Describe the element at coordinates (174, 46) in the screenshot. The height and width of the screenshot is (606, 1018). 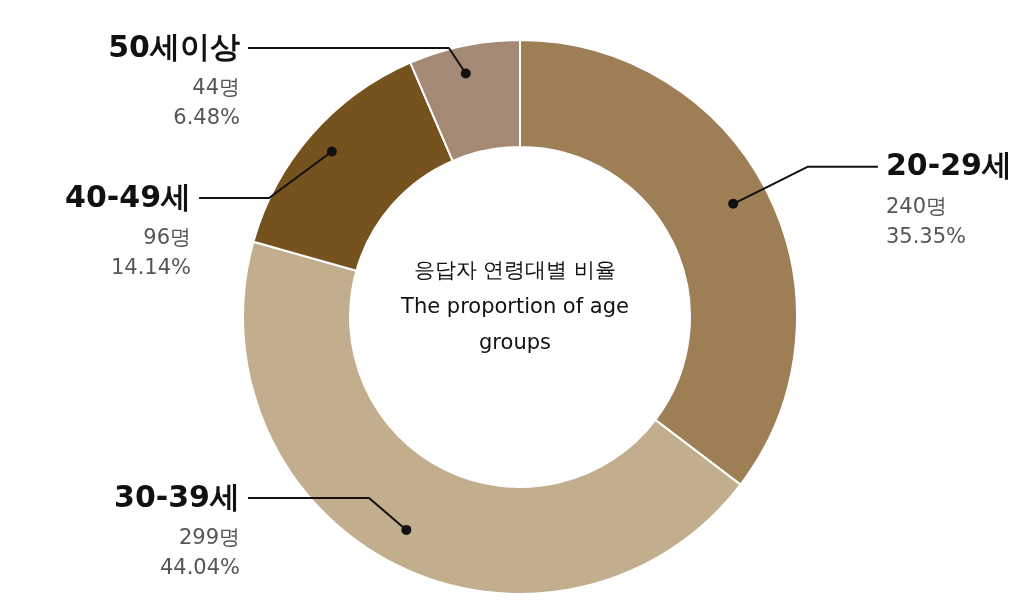
I see `slice-label: 50세이상` at that location.